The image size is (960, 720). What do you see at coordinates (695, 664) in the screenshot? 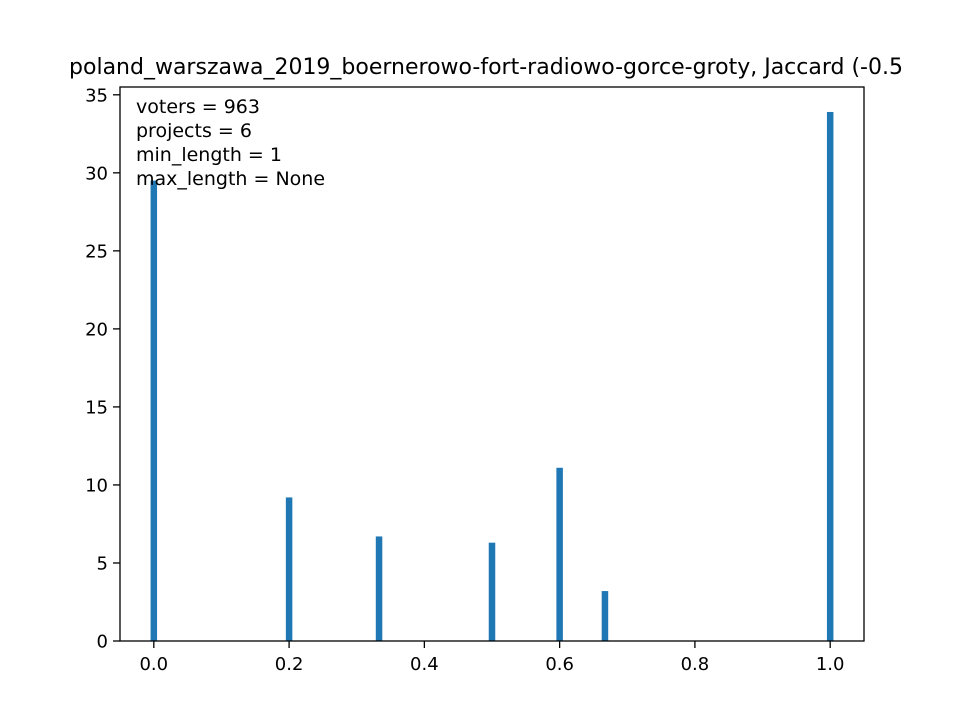
I see `x-tick-label: 0.8` at bounding box center [695, 664].